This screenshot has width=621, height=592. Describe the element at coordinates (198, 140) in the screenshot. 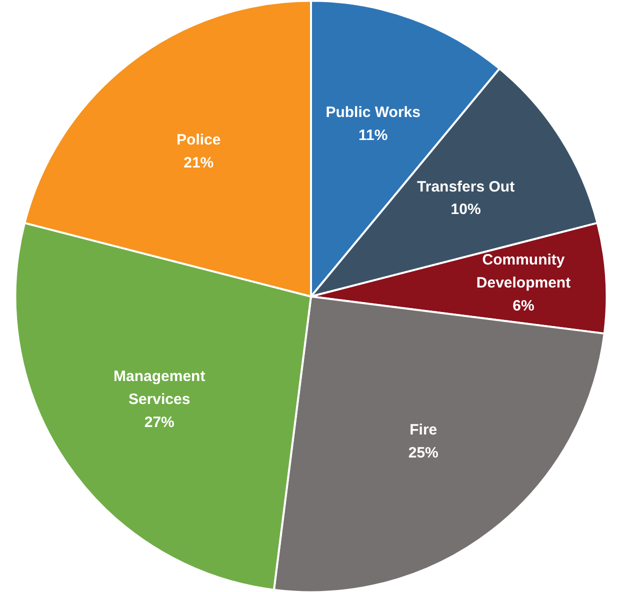

I see `slice-label: Police` at that location.